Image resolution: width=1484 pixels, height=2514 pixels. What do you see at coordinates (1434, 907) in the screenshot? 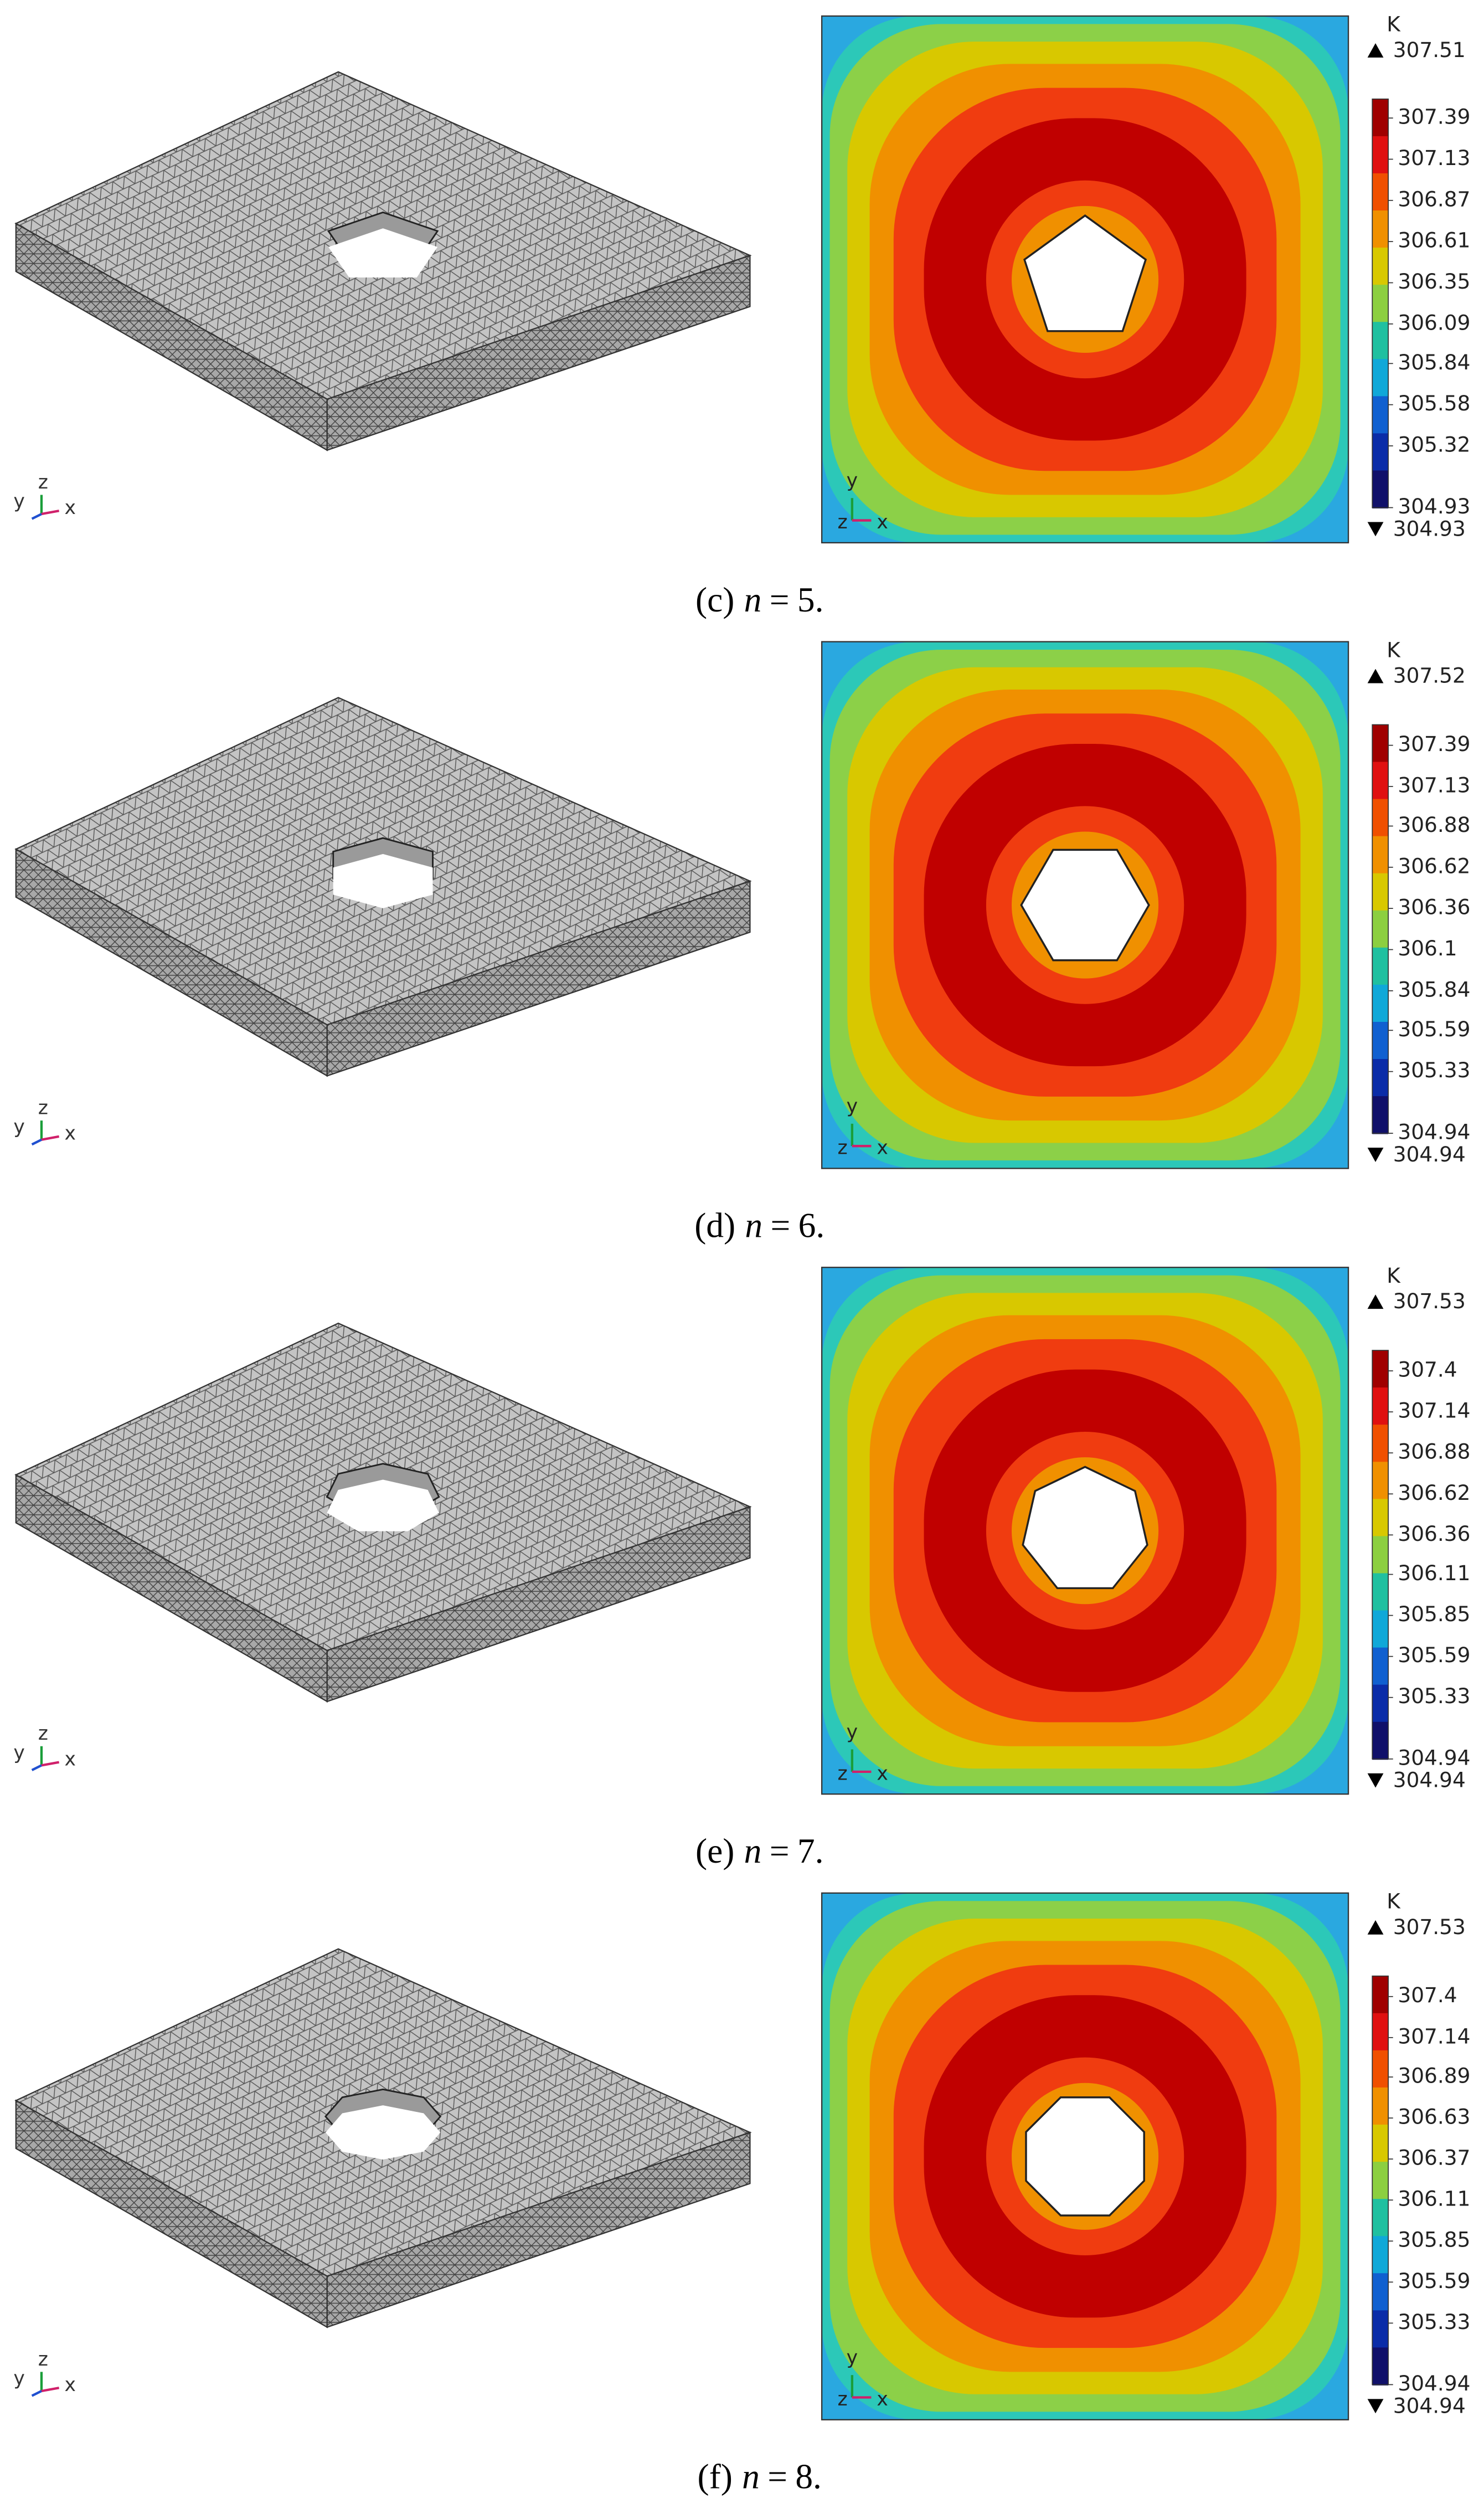
I see `colorbar-tick-label: 306.36` at bounding box center [1434, 907].